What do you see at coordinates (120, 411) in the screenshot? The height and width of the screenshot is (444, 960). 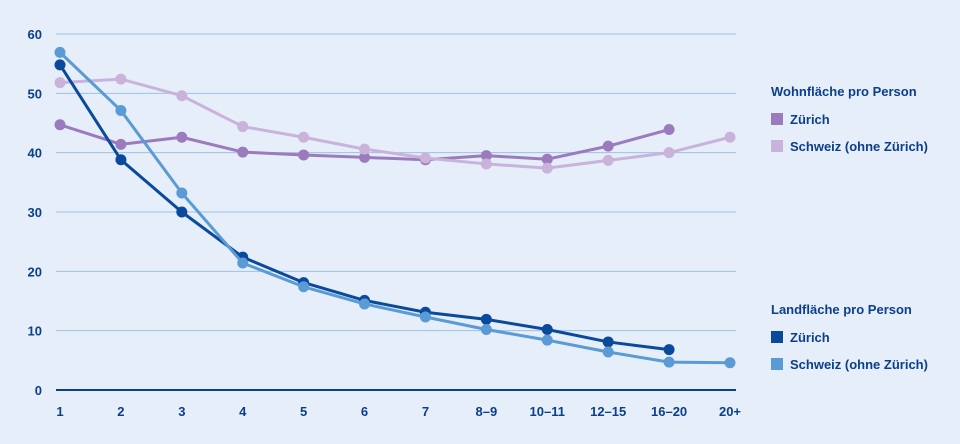 I see `x-tick-label: 2` at bounding box center [120, 411].